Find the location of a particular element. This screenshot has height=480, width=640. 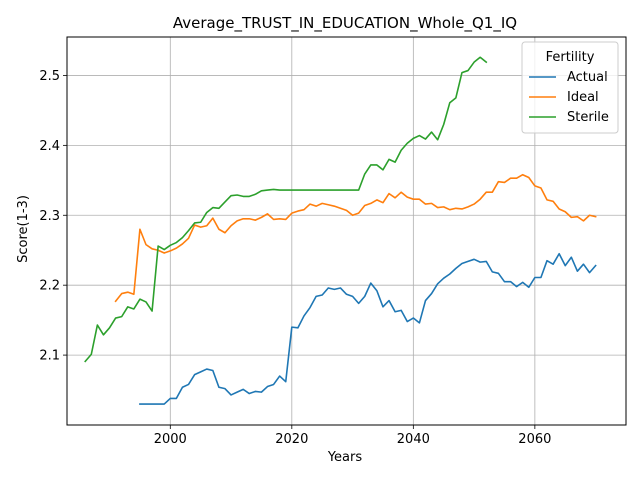

y-tick-label: 2.1 is located at coordinates (49, 356).